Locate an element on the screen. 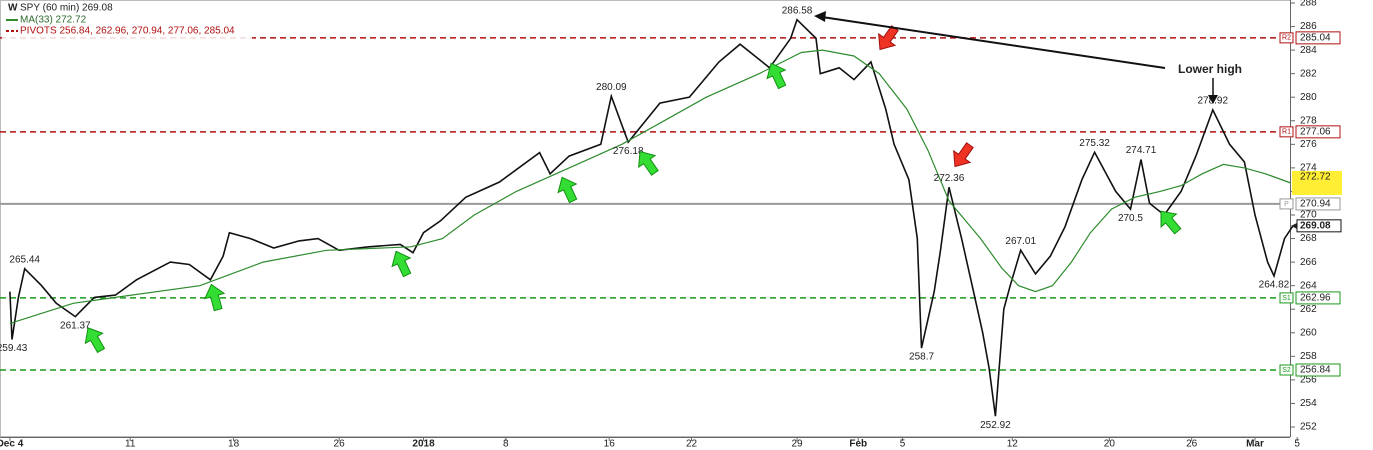 The image size is (1373, 450). price-label: 286.58 is located at coordinates (797, 10).